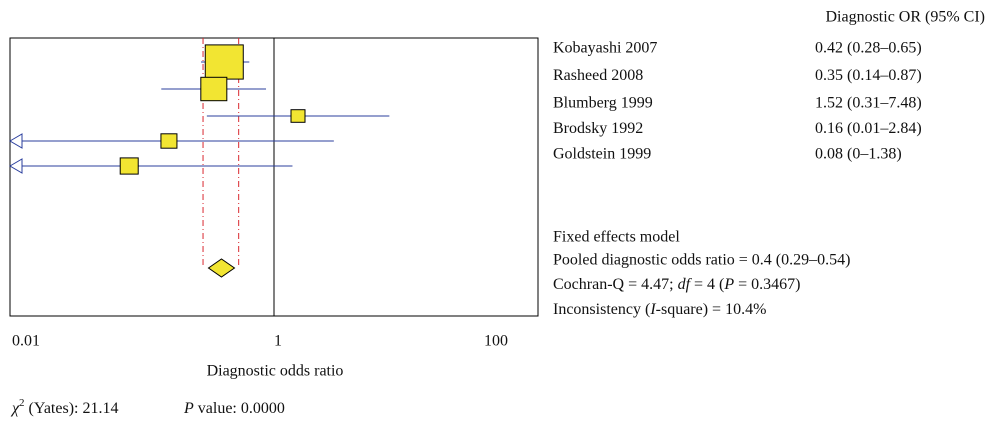 The width and height of the screenshot is (1001, 421). I want to click on text-part: -square) = 10.4%, so click(711, 309).